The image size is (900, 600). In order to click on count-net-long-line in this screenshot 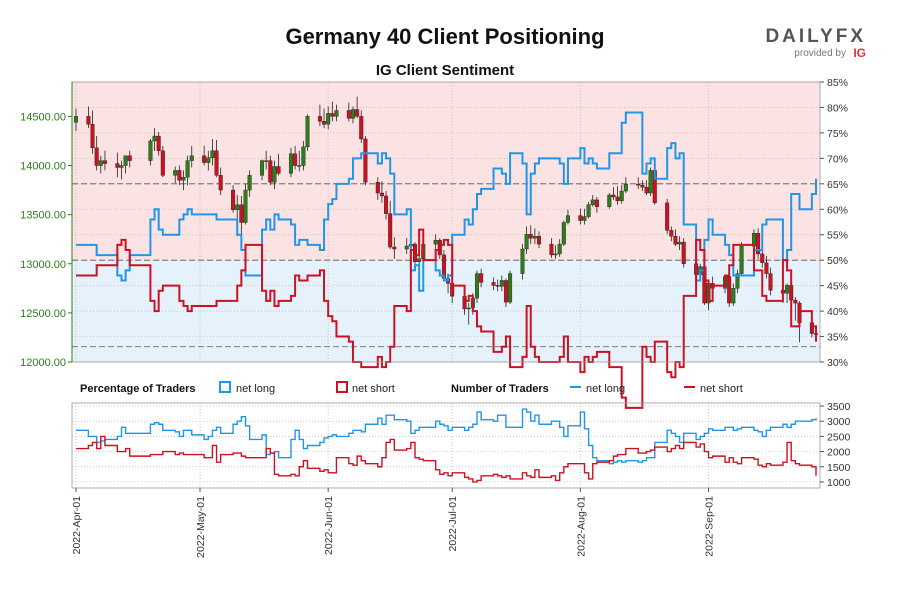, I will do `click(446, 436)`.